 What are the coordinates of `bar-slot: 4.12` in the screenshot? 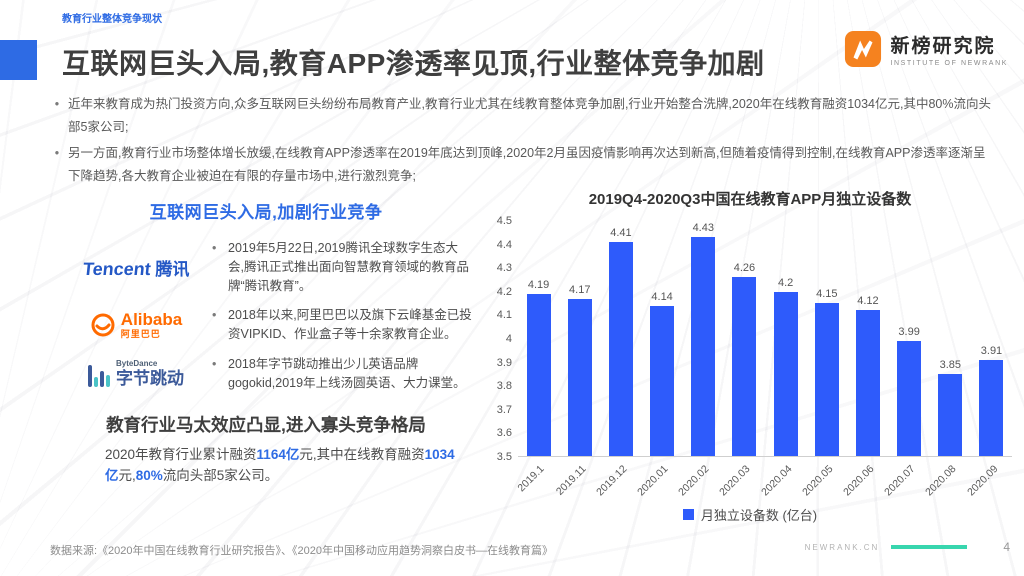 It's located at (867, 338).